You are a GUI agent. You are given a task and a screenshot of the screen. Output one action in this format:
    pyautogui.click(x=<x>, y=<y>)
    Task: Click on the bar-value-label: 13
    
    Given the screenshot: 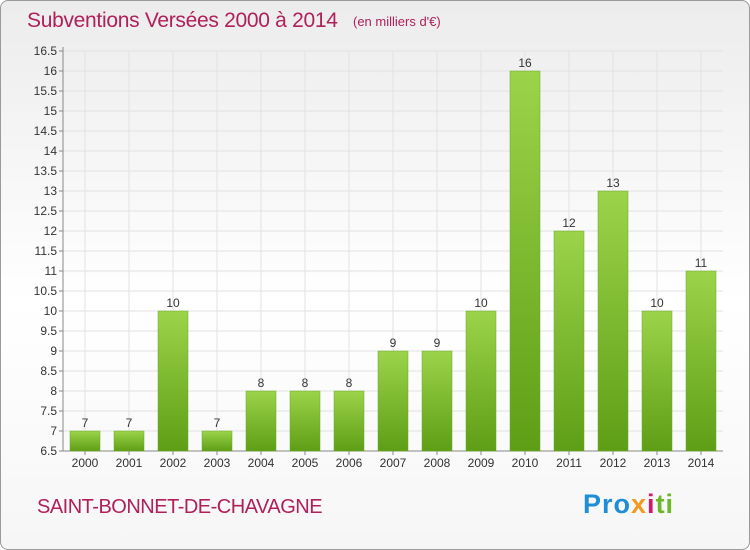 What is the action you would take?
    pyautogui.click(x=613, y=183)
    